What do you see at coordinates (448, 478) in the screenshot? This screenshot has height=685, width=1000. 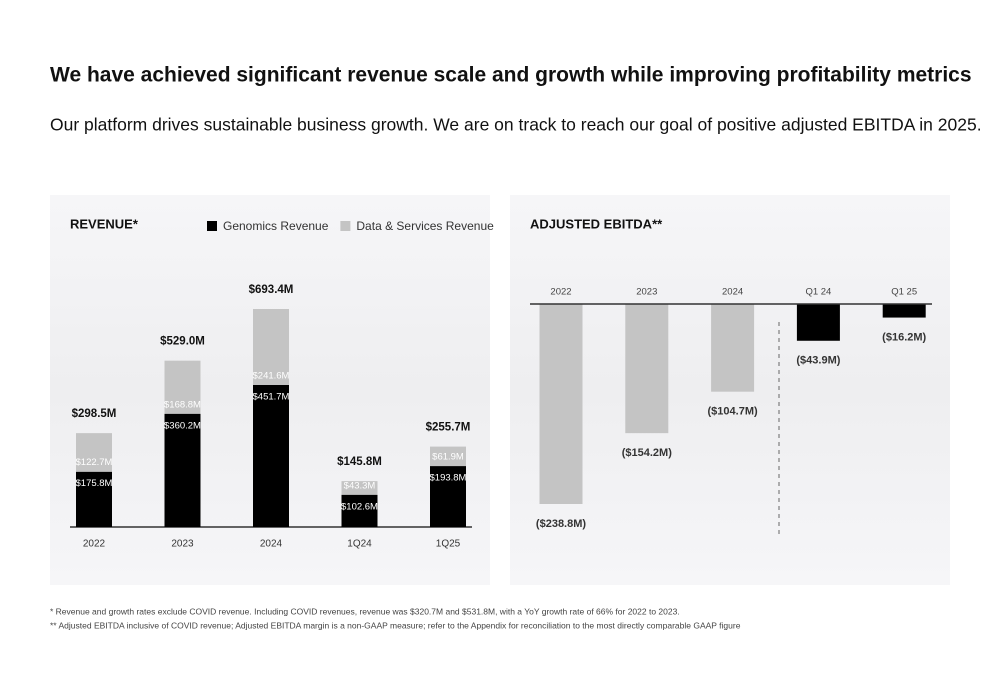 I see `value-label: $193.8M` at bounding box center [448, 478].